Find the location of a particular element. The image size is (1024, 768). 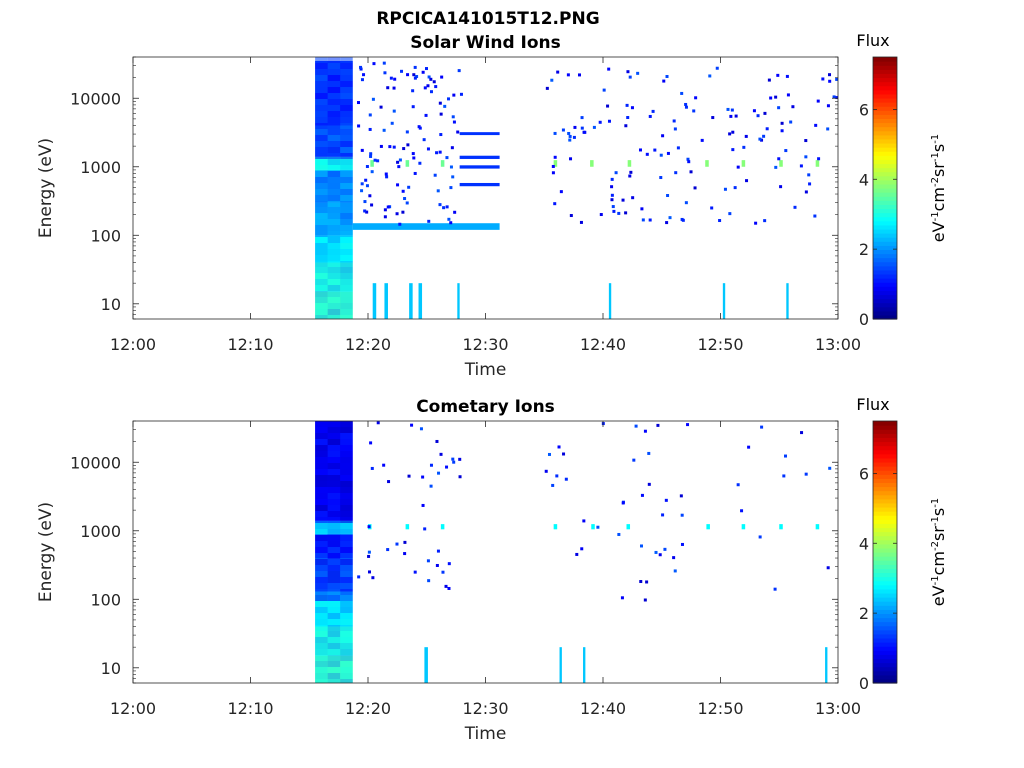

com-colorbar-tick-label: 4 is located at coordinates (864, 543).